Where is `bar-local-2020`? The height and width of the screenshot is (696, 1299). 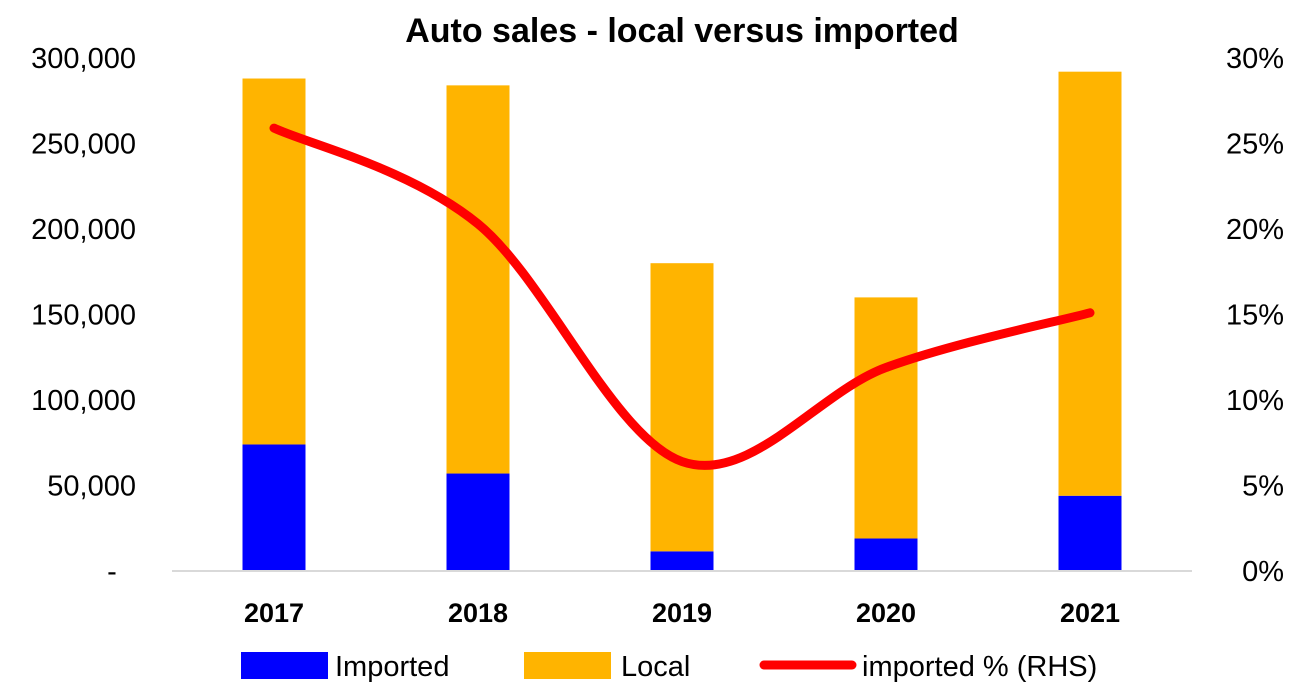
bar-local-2020 is located at coordinates (886, 418).